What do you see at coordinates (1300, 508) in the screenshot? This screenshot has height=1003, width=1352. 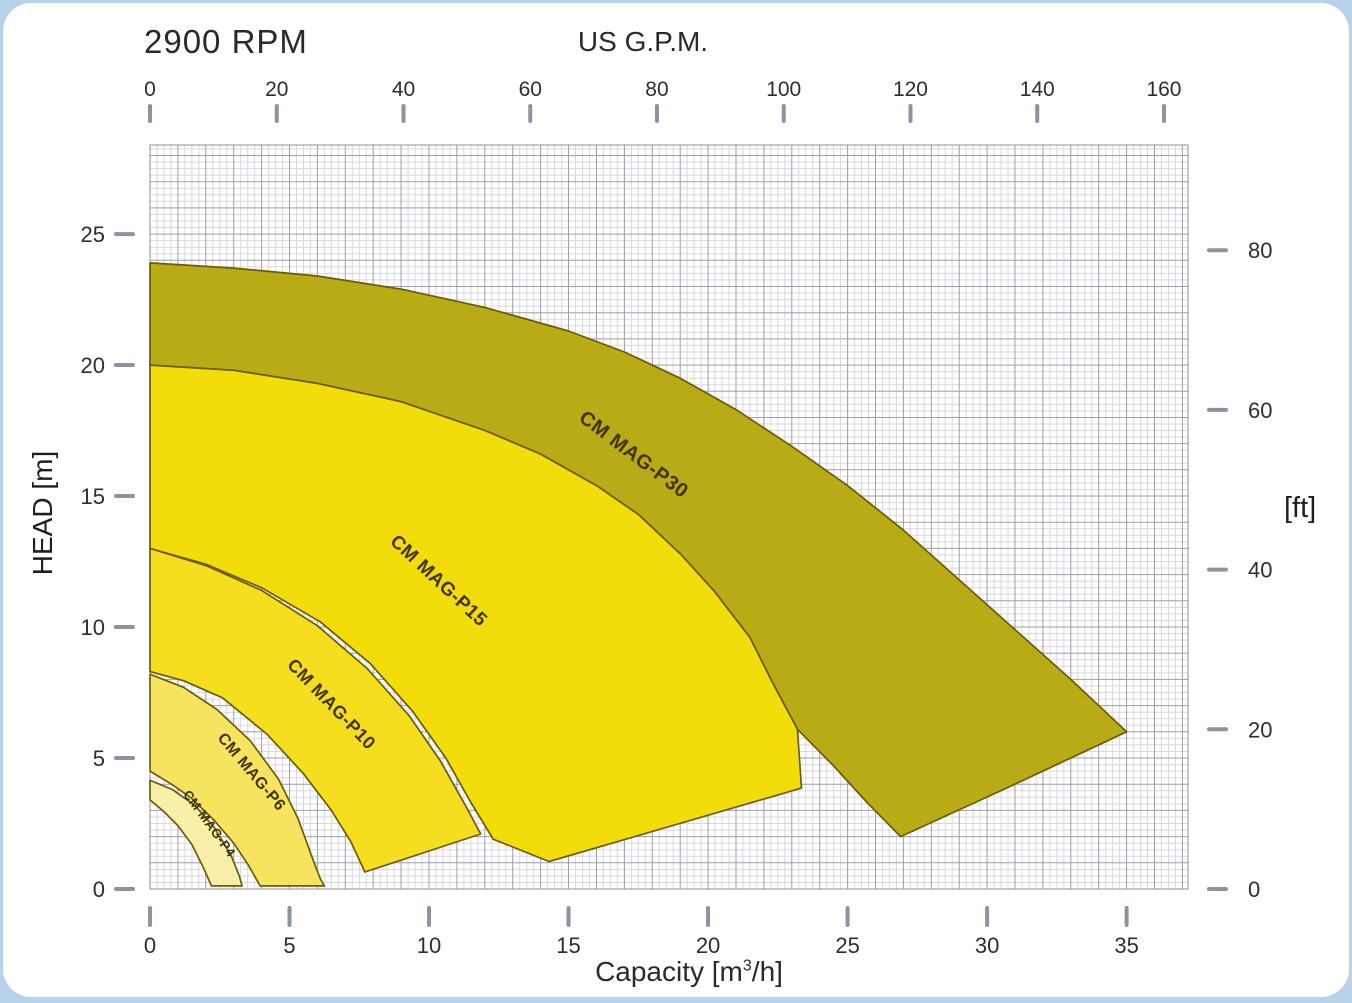 I see `right-axis-title: [ft]` at bounding box center [1300, 508].